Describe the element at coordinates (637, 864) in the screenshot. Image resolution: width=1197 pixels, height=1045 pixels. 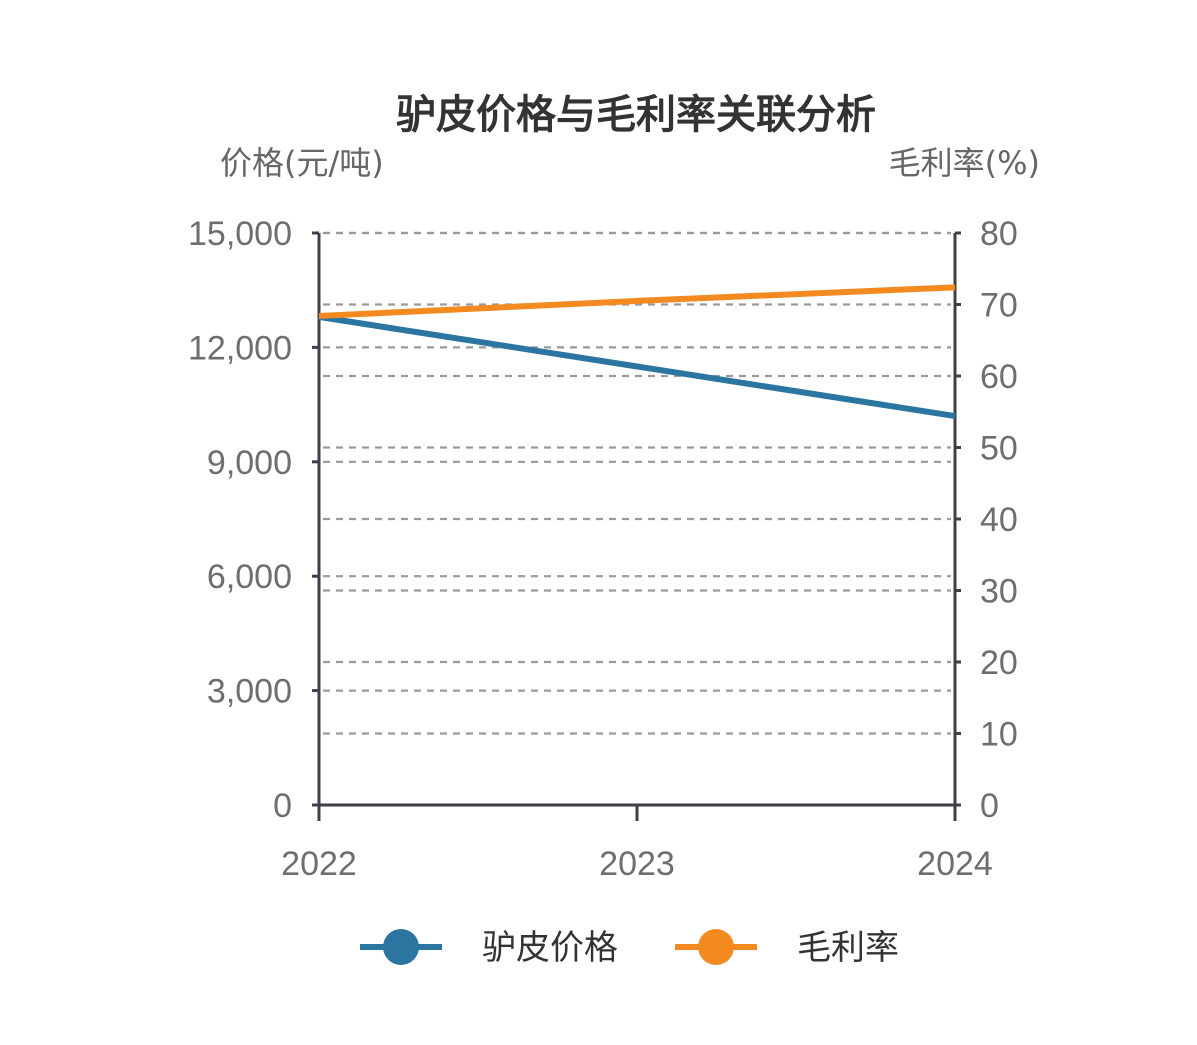
I see `x-tick-label: 2023` at that location.